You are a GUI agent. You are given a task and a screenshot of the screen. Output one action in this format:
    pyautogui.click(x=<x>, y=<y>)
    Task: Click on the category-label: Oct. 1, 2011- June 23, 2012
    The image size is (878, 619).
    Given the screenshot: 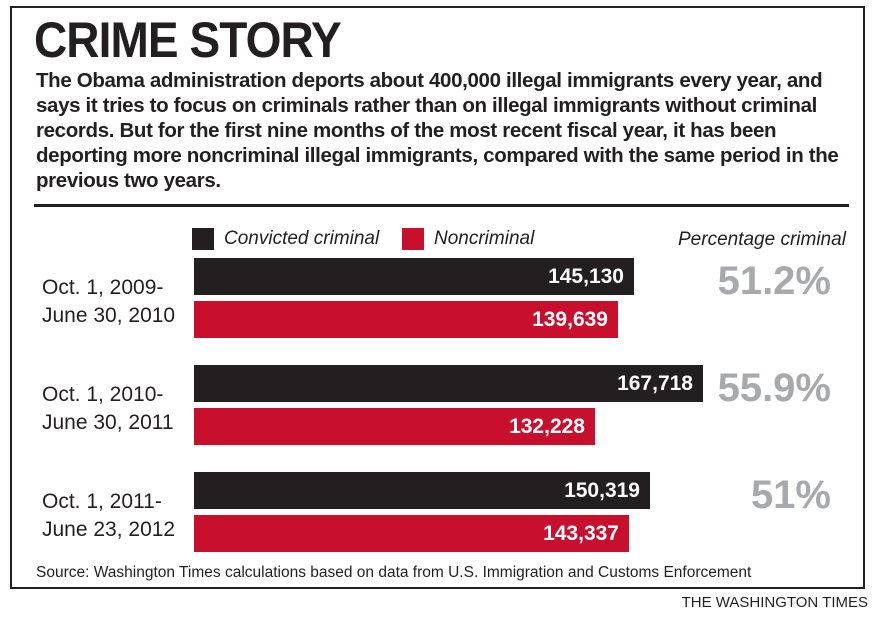 What is the action you would take?
    pyautogui.click(x=117, y=516)
    